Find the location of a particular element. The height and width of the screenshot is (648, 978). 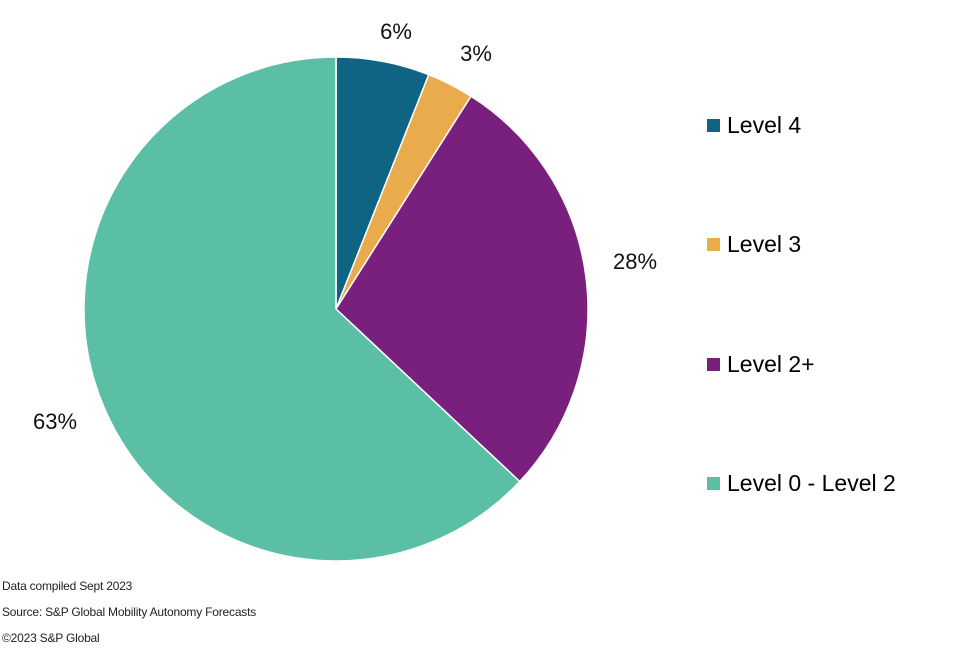

legend-item-level-3: Level 3 is located at coordinates (754, 244).